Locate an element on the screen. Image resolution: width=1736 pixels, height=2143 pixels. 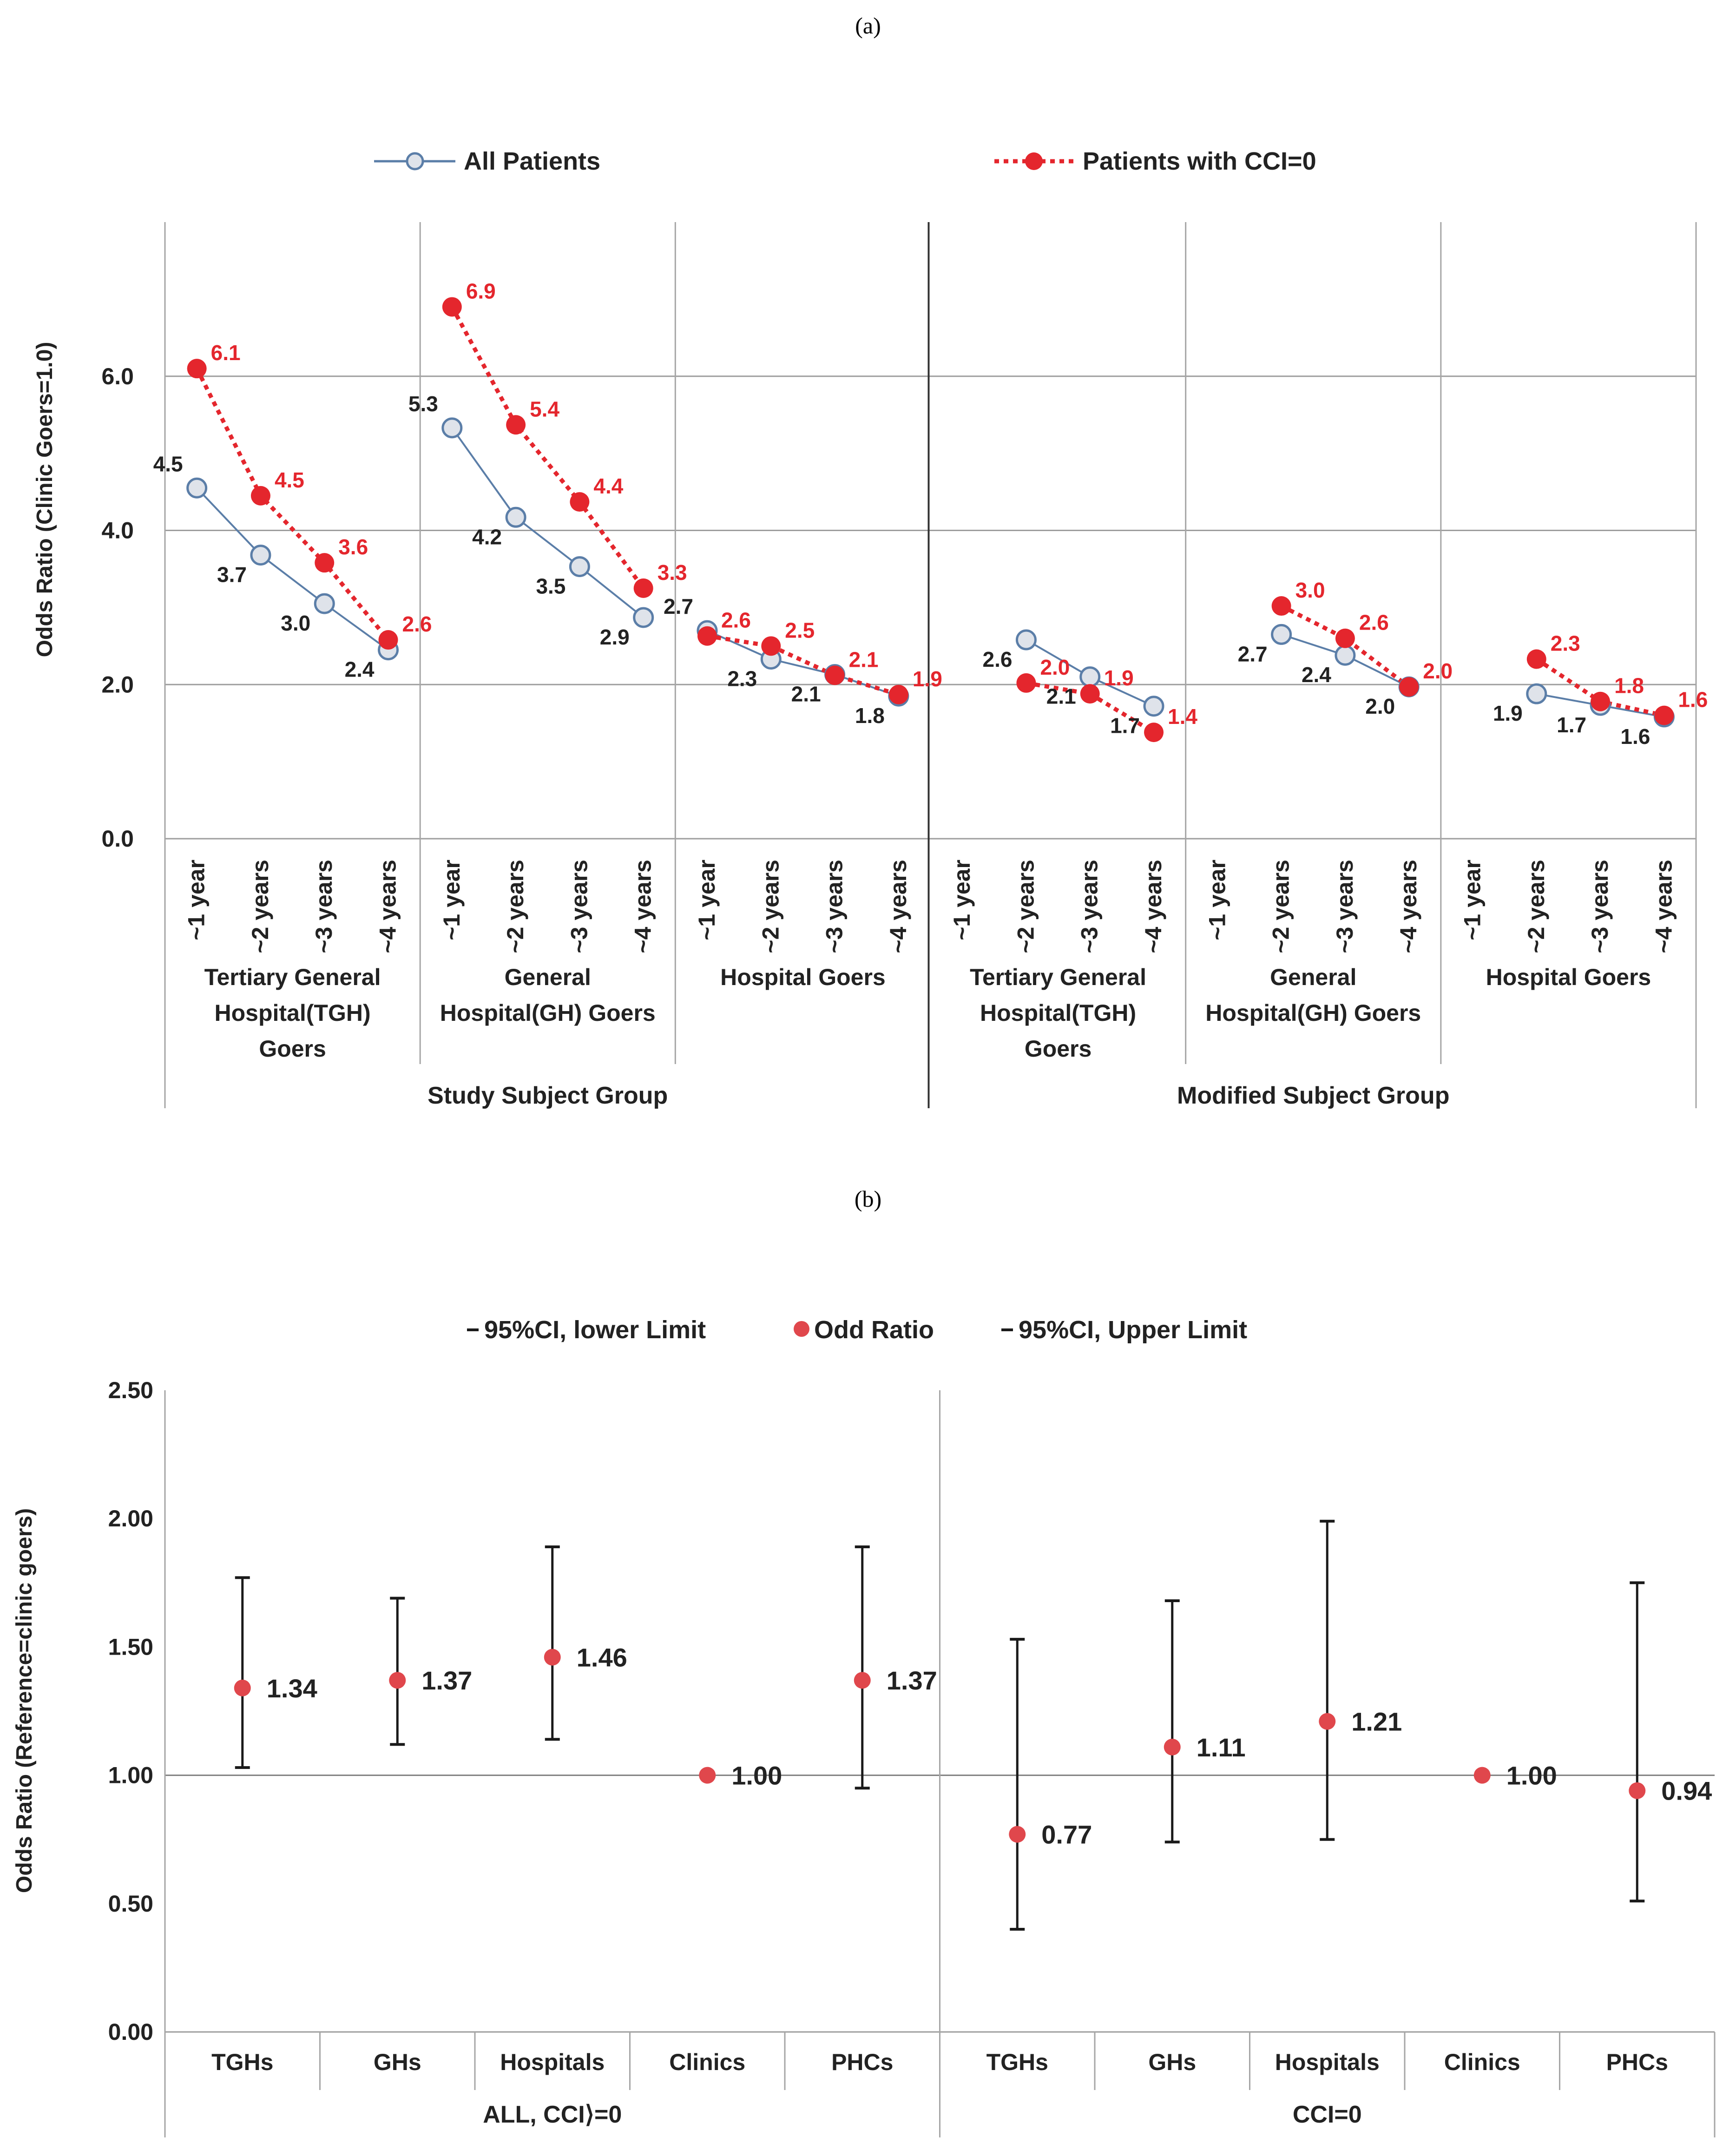
legend-all-label: All Patients is located at coordinates (532, 161).